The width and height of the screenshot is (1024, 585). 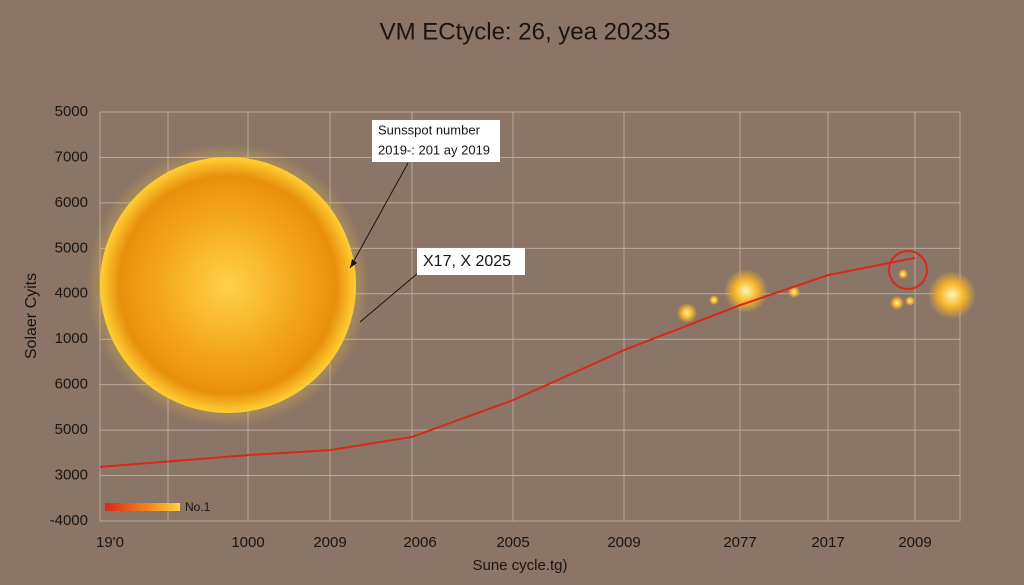 I want to click on y-tick-label: 3000, so click(x=71, y=475).